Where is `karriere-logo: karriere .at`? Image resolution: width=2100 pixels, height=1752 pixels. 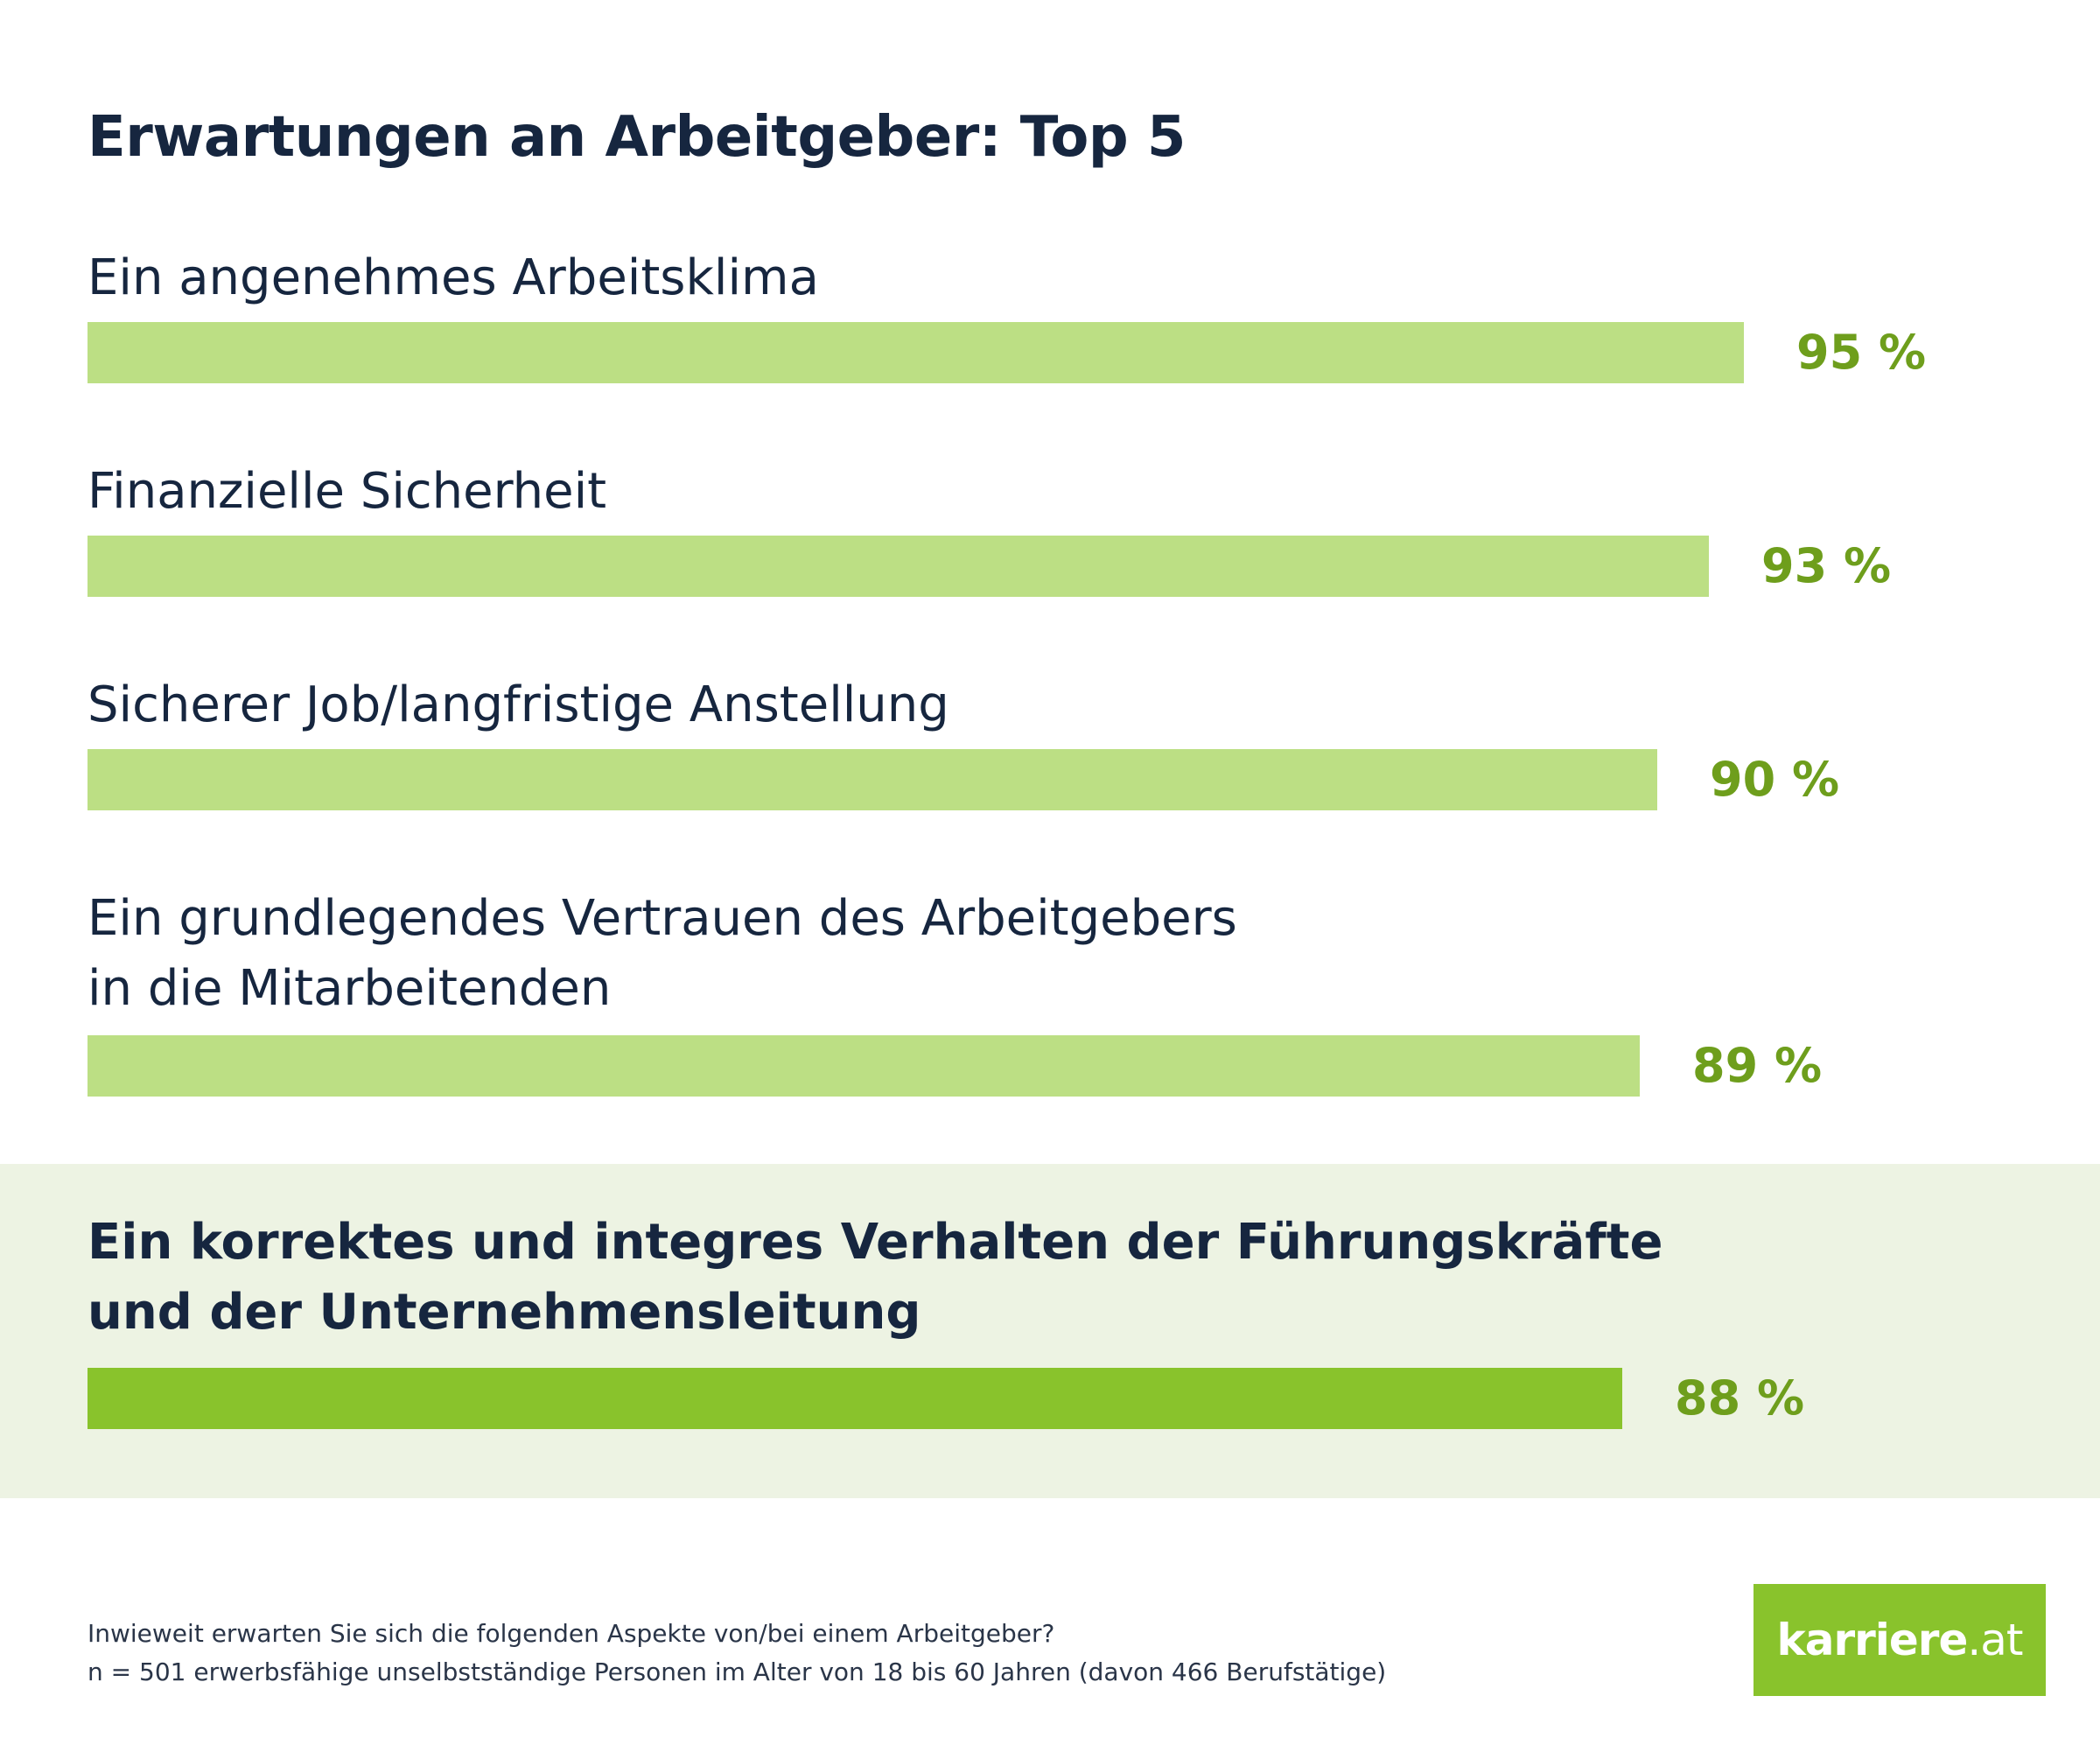 karriere-logo: karriere .at is located at coordinates (1900, 1640).